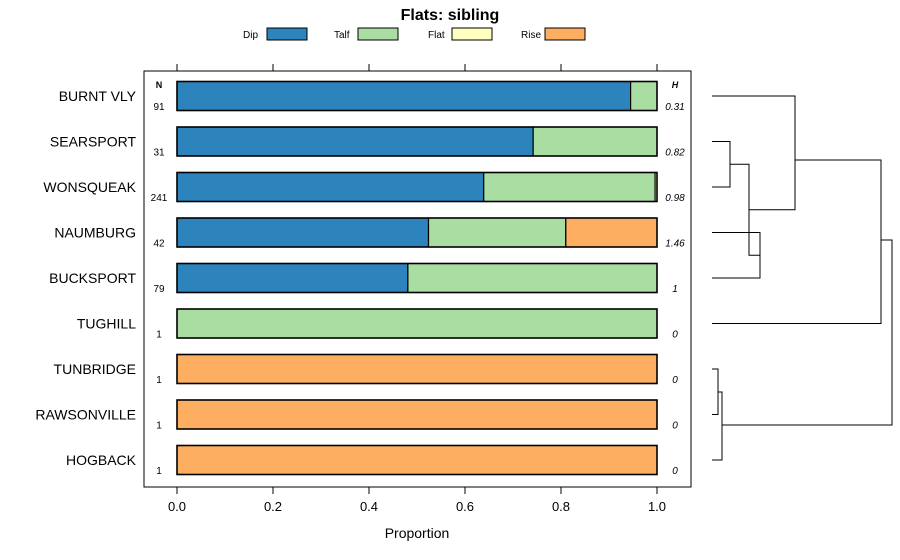 This screenshot has width=900, height=560. I want to click on bar-outline-wonsqueak, so click(417, 187).